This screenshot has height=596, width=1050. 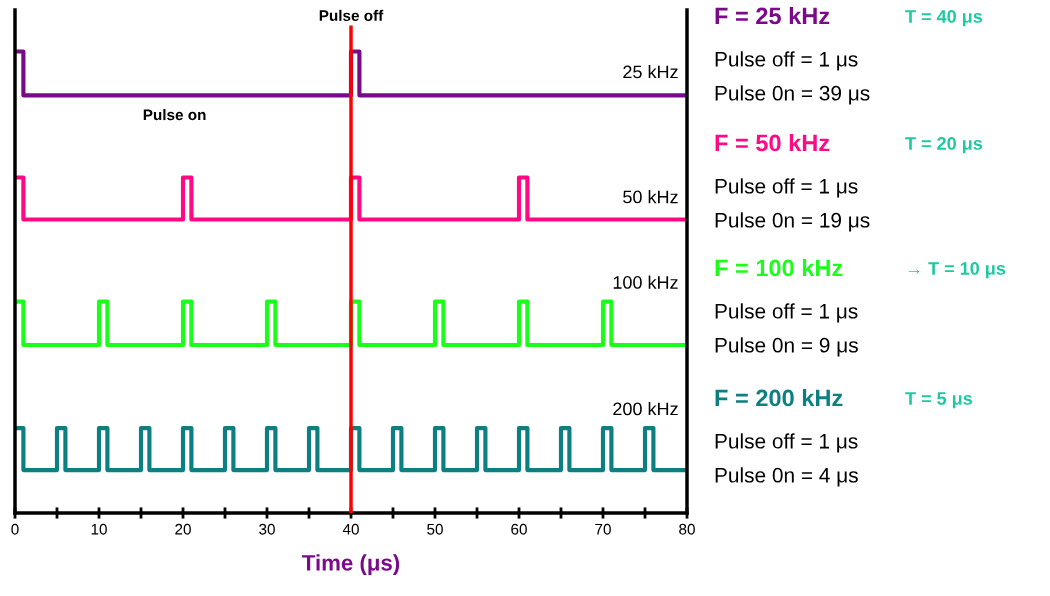 I want to click on text: F = 25 kHz, so click(x=772, y=16).